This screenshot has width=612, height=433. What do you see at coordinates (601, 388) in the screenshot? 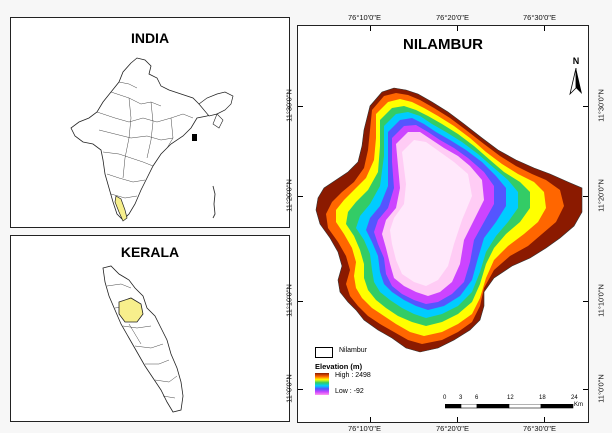
I see `right-coord-4: 11°0'0"N` at bounding box center [601, 388].